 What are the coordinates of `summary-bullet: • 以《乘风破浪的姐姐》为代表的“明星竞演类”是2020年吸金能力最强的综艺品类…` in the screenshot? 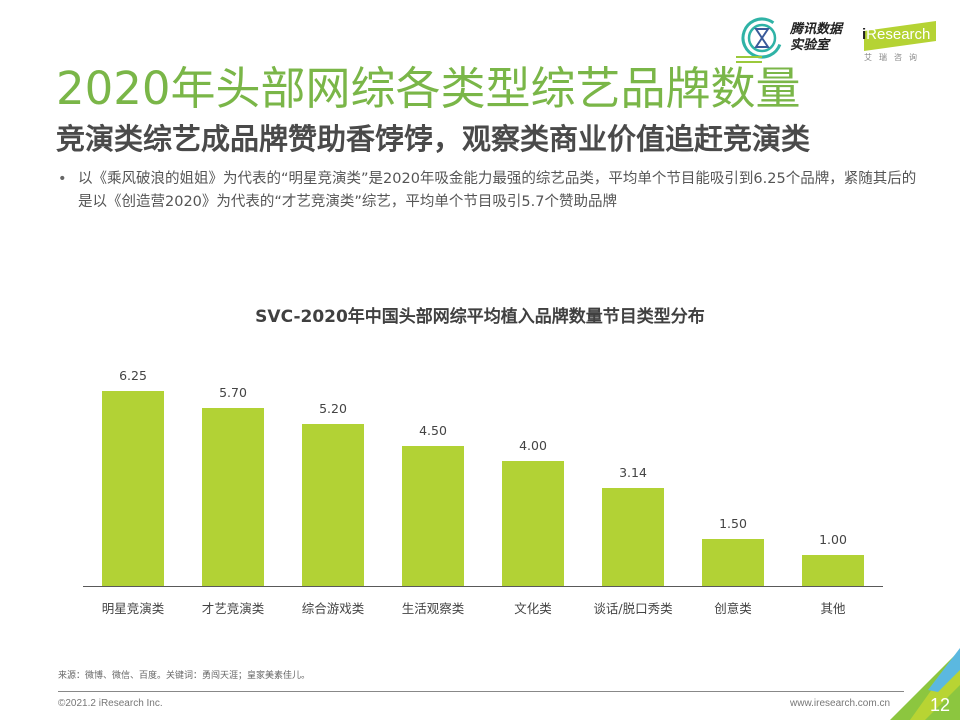 It's located at (488, 191).